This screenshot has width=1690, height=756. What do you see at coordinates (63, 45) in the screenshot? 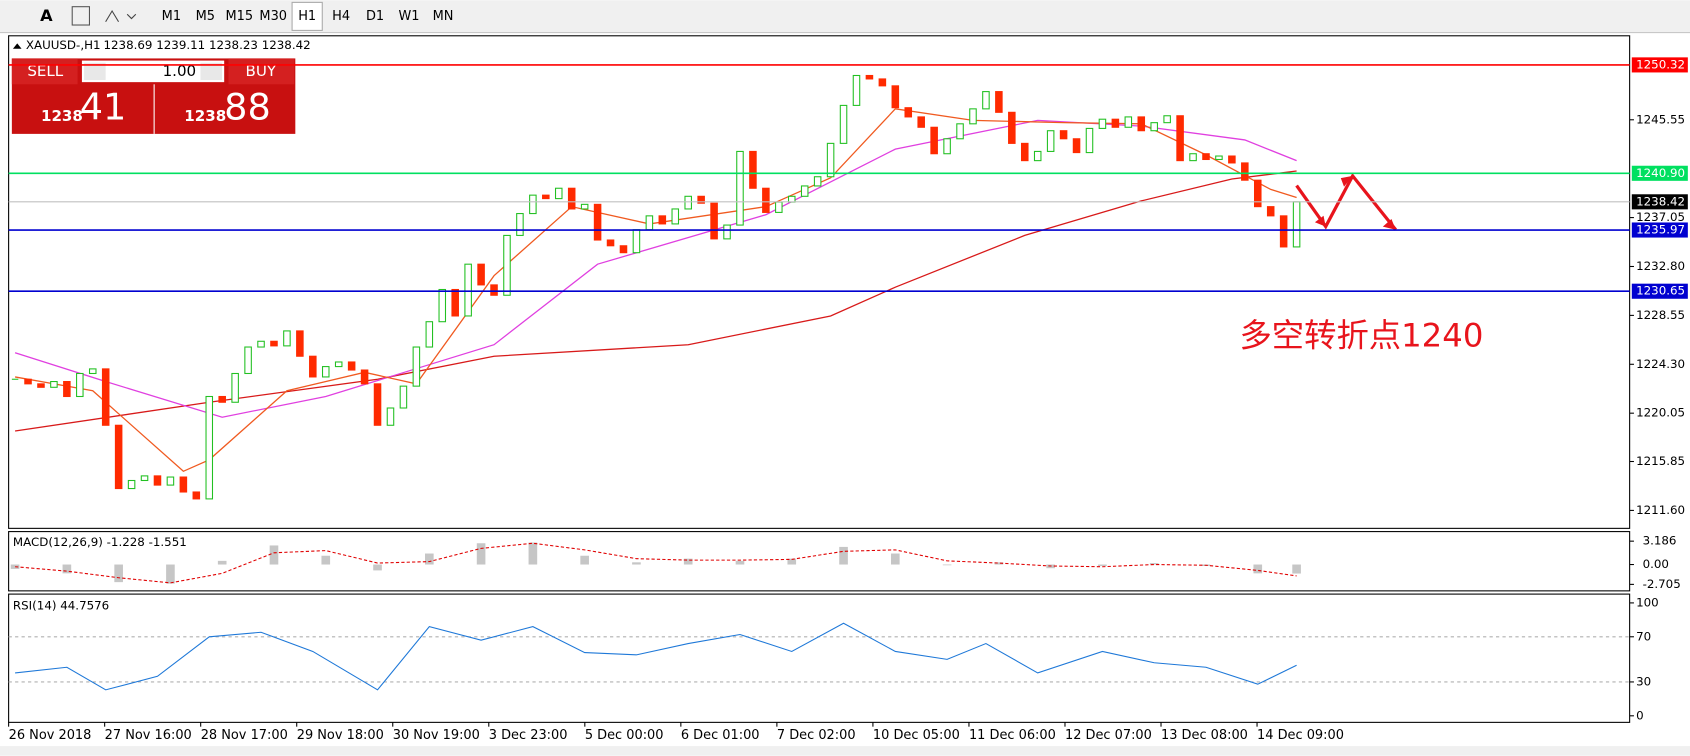
I see `symbol: XAUUSD-,H1` at bounding box center [63, 45].